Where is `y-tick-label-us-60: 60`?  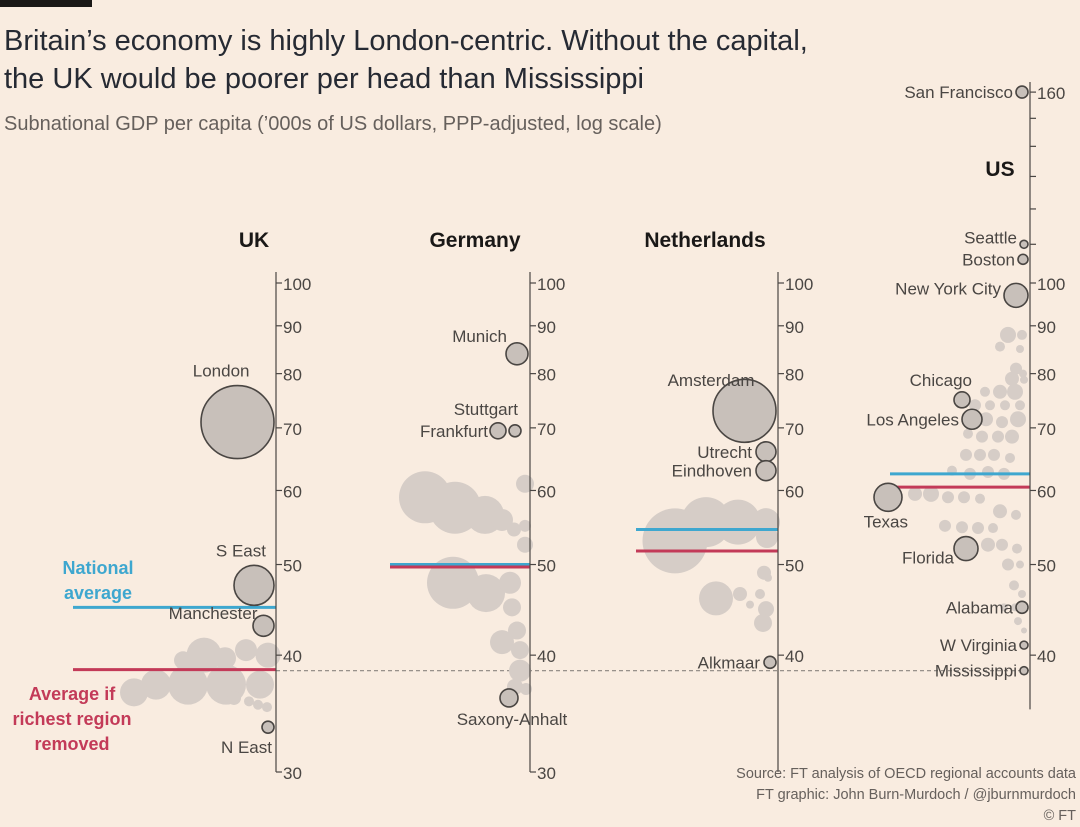 y-tick-label-us-60: 60 is located at coordinates (1046, 491).